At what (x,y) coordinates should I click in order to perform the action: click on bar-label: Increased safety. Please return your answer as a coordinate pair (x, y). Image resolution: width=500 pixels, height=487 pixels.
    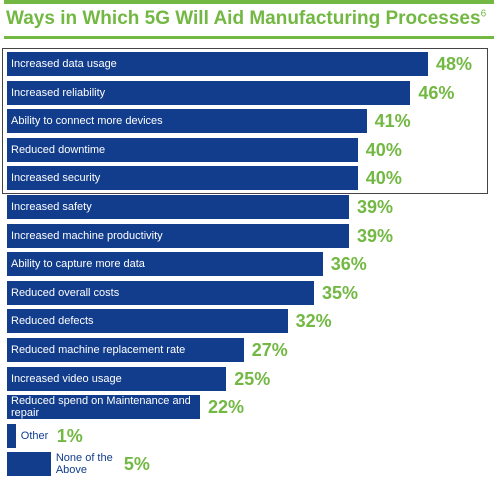
    Looking at the image, I should click on (51, 207).